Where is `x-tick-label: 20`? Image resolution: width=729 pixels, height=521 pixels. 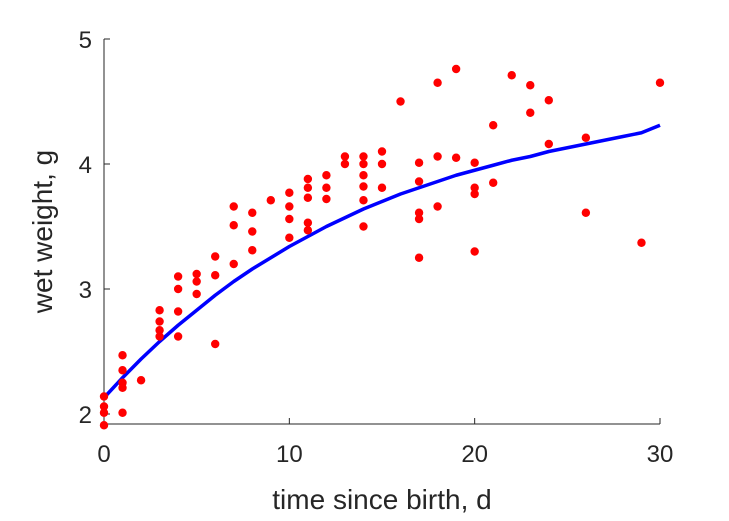 x-tick-label: 20 is located at coordinates (474, 454).